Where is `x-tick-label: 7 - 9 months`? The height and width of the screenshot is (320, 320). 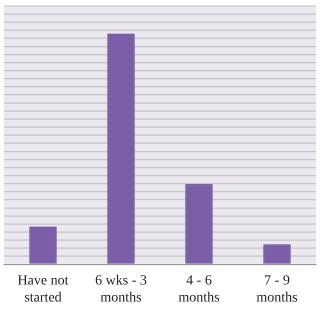
x-tick-label: 7 - 9 months is located at coordinates (277, 289).